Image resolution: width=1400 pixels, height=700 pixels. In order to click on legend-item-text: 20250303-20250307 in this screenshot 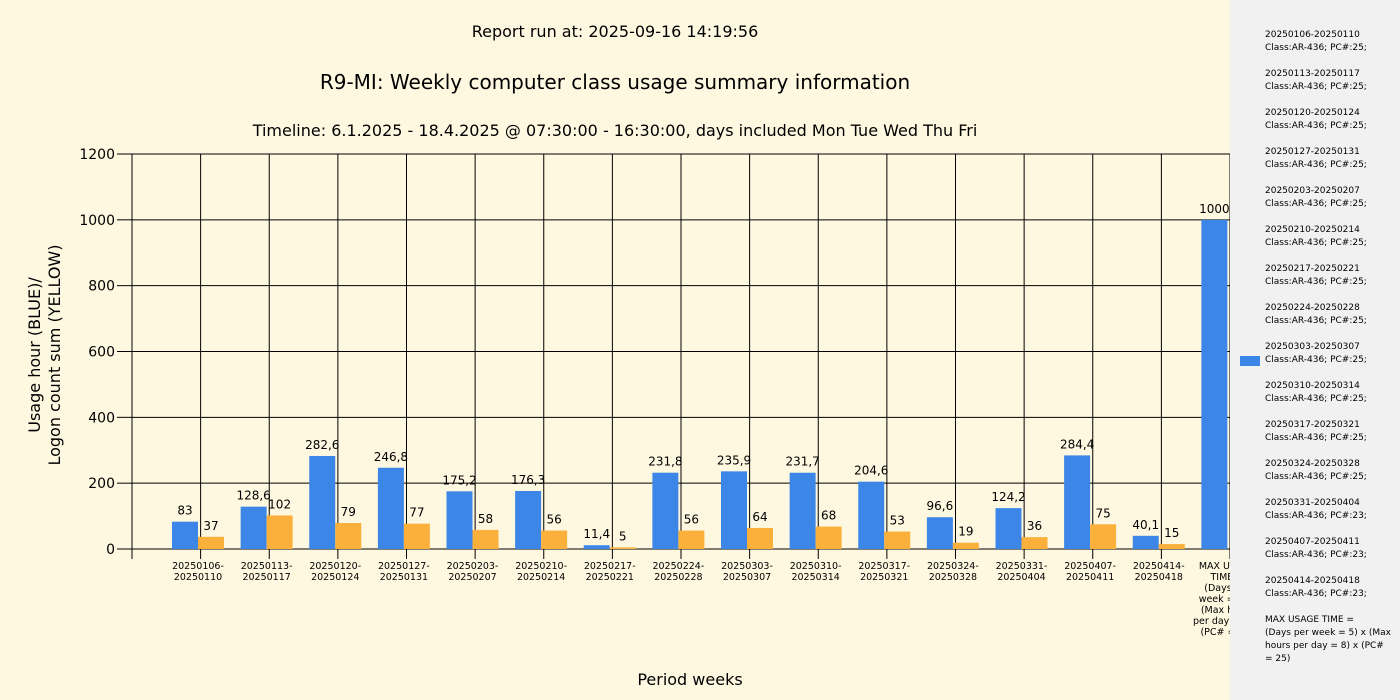, I will do `click(1312, 347)`.